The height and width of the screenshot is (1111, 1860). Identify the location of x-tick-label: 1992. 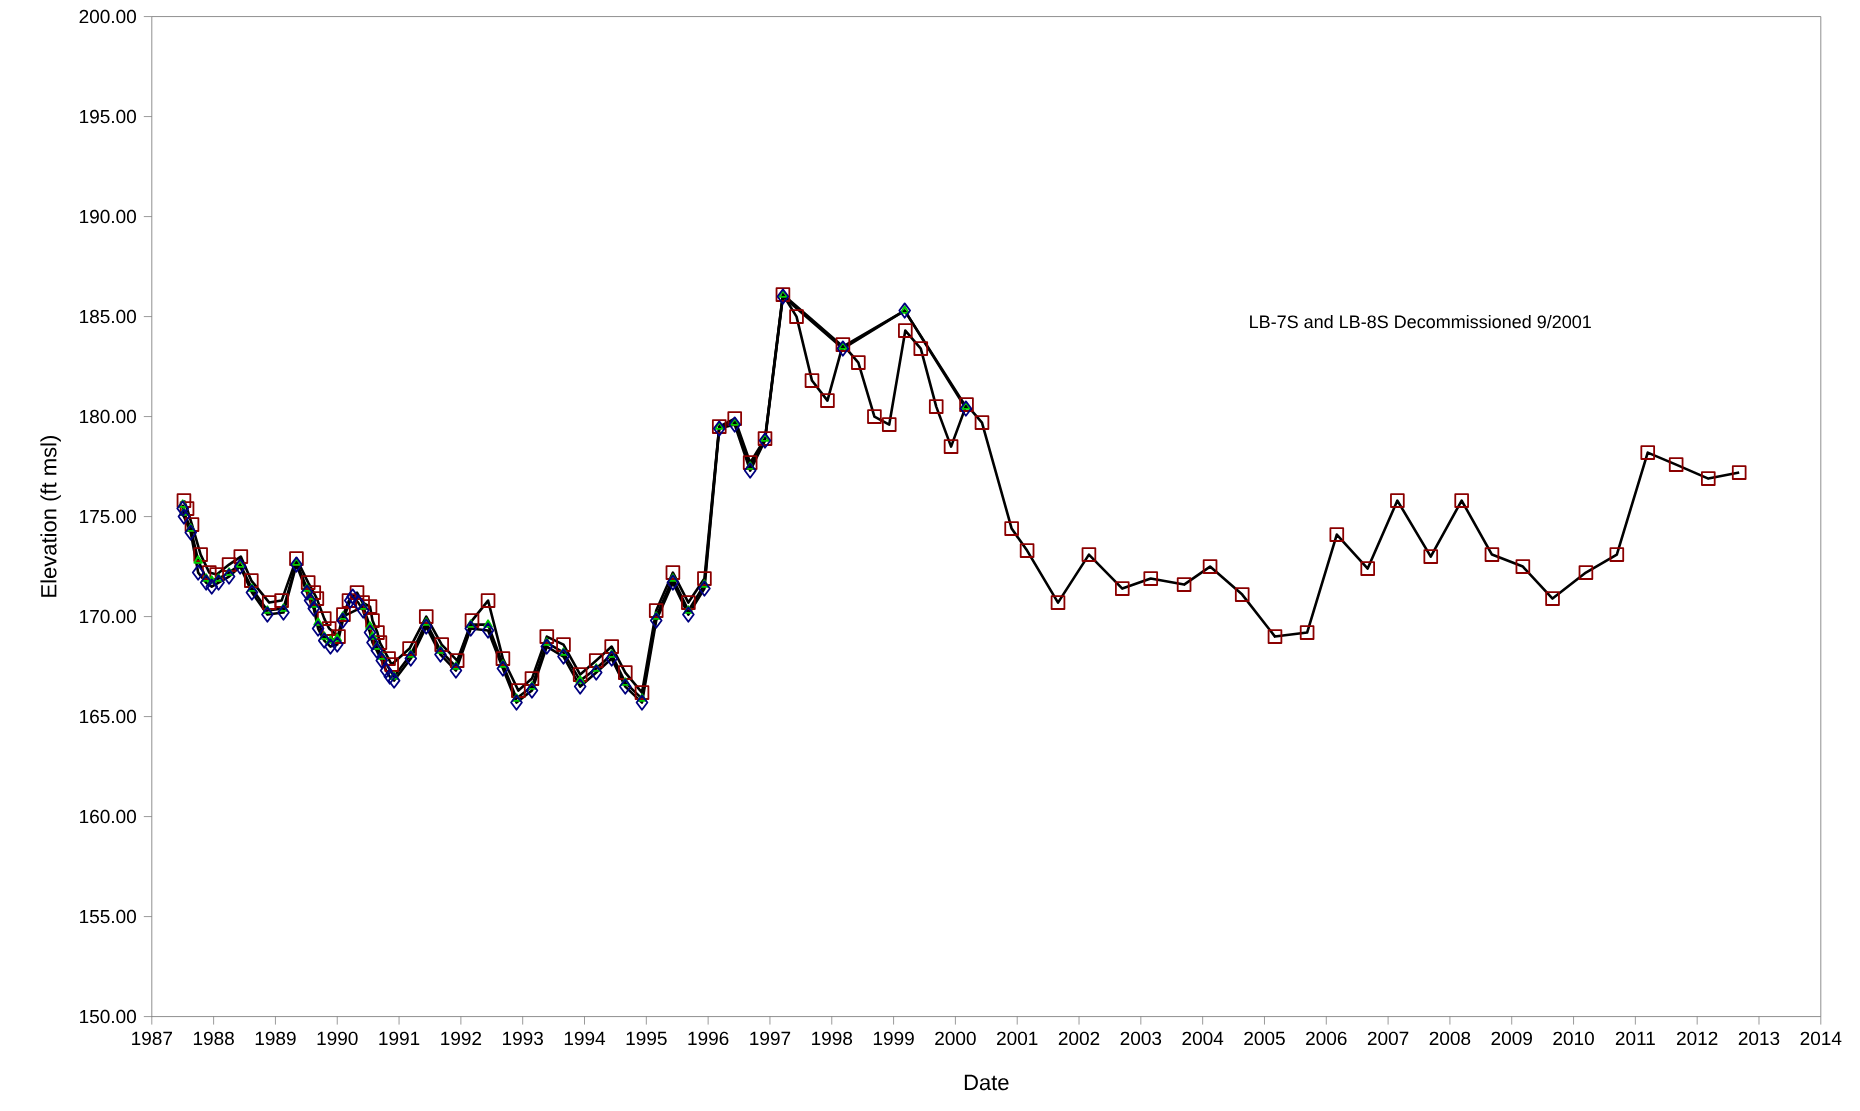
(461, 1038).